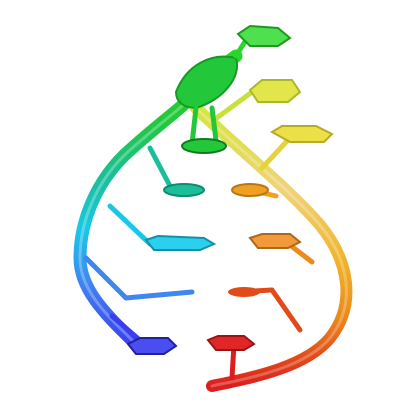  What do you see at coordinates (296, 148) in the screenshot?
I see `base-yellow` at bounding box center [296, 148].